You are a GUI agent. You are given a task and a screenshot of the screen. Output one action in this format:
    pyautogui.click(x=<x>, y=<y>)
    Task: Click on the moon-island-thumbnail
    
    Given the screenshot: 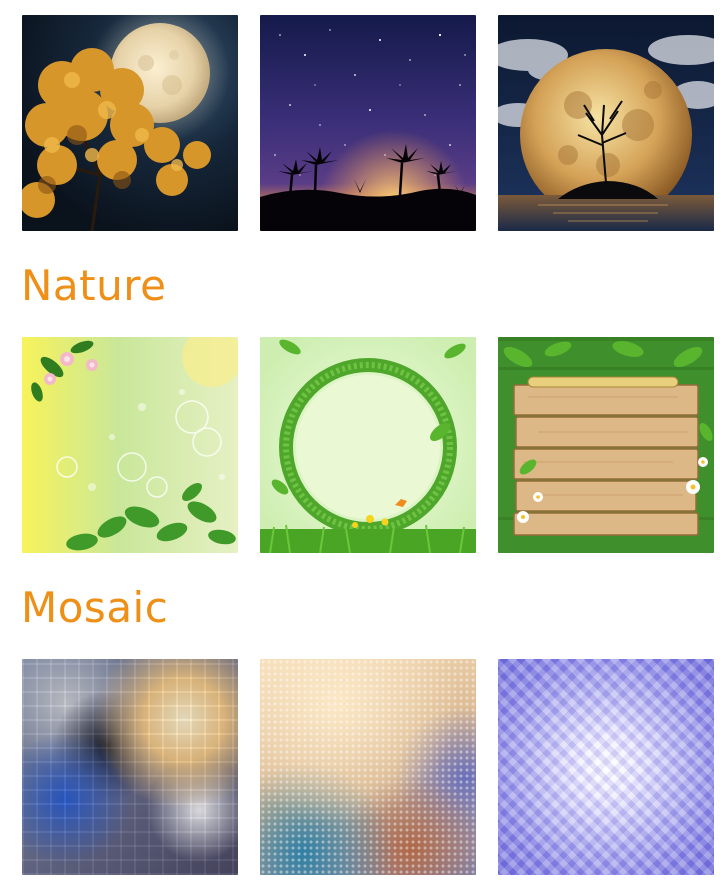 What is the action you would take?
    pyautogui.click(x=606, y=123)
    